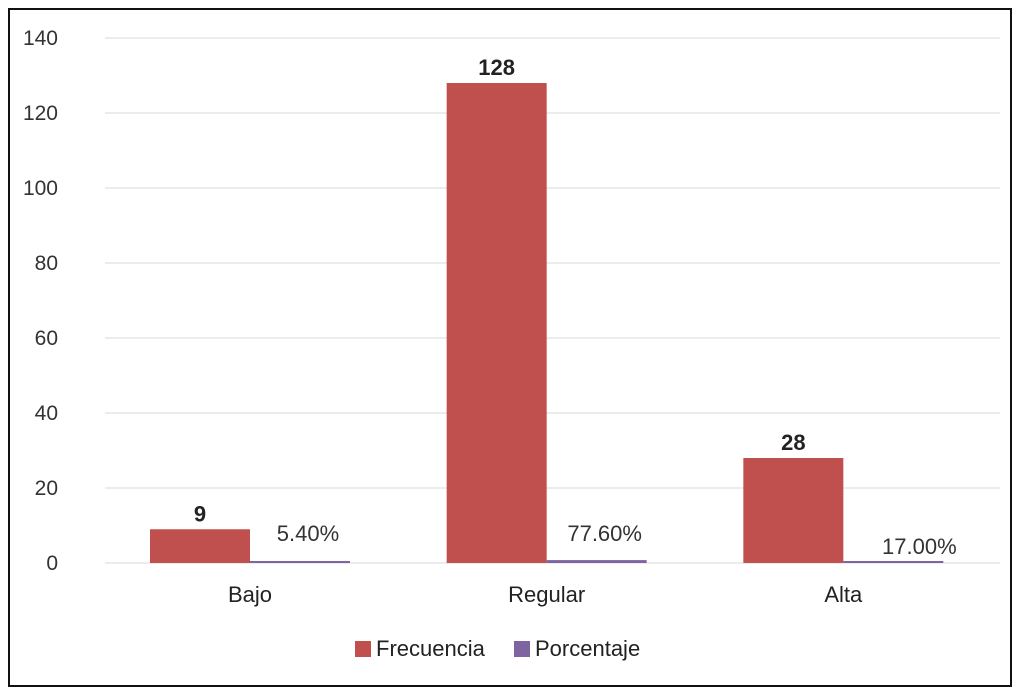  What do you see at coordinates (46, 263) in the screenshot?
I see `y-tick-label: 80` at bounding box center [46, 263].